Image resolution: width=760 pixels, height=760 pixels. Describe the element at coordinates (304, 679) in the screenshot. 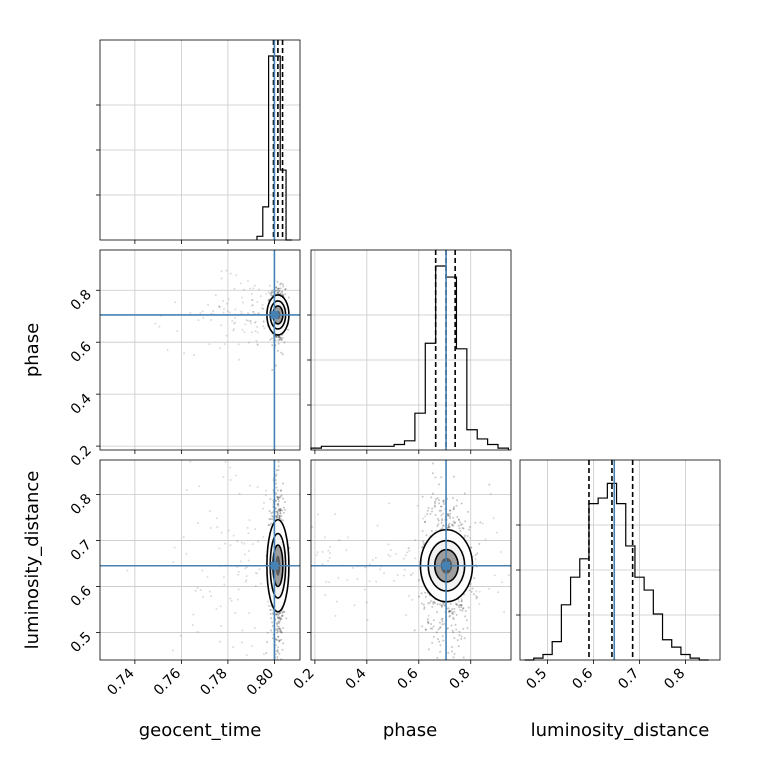

I see `x-tick-label: 0.2` at that location.